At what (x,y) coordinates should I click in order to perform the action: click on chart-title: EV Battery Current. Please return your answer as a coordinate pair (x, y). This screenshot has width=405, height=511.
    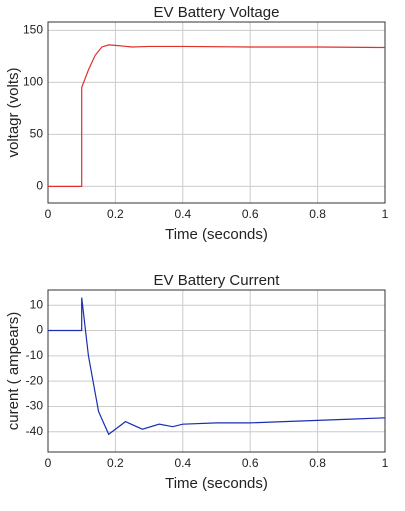
    Looking at the image, I should click on (217, 280).